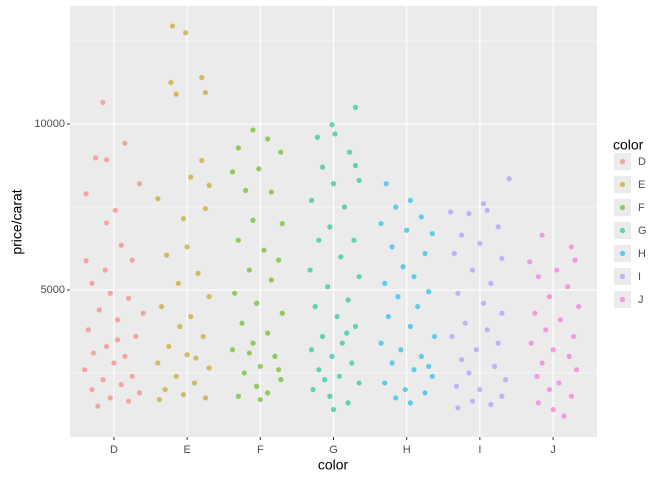  I want to click on legend-label: F, so click(641, 208).